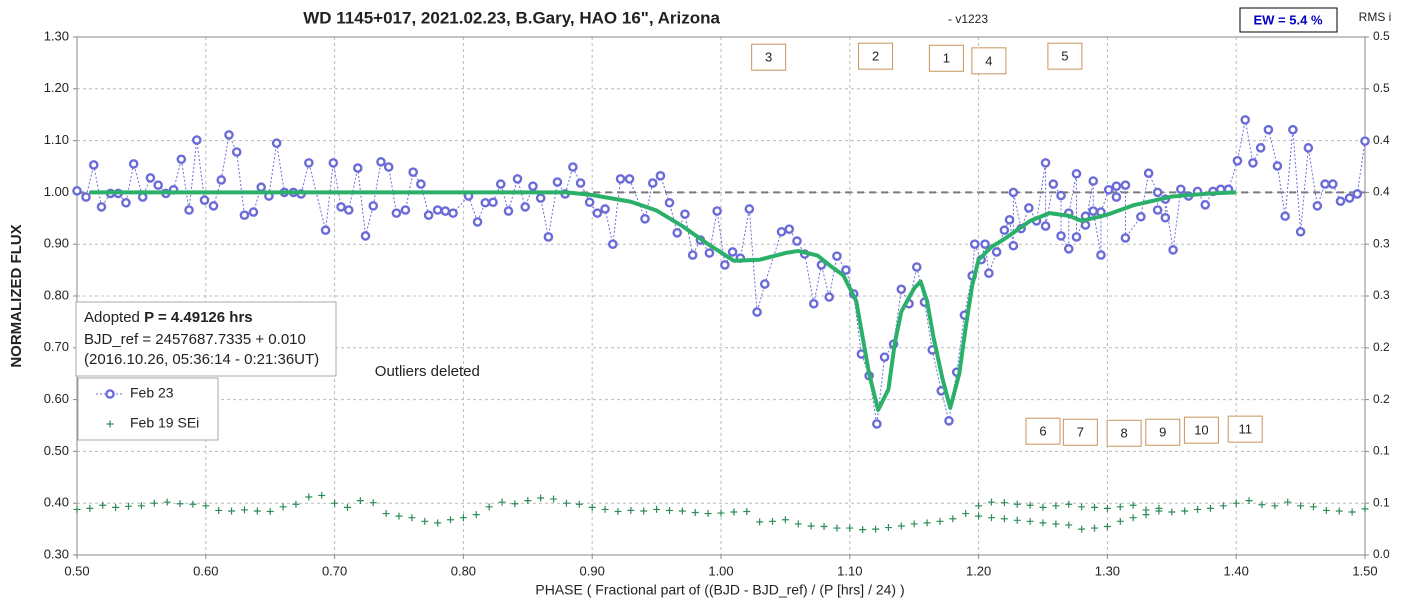 The image size is (1408, 605). I want to click on x-tick-label: 0.90, so click(592, 570).